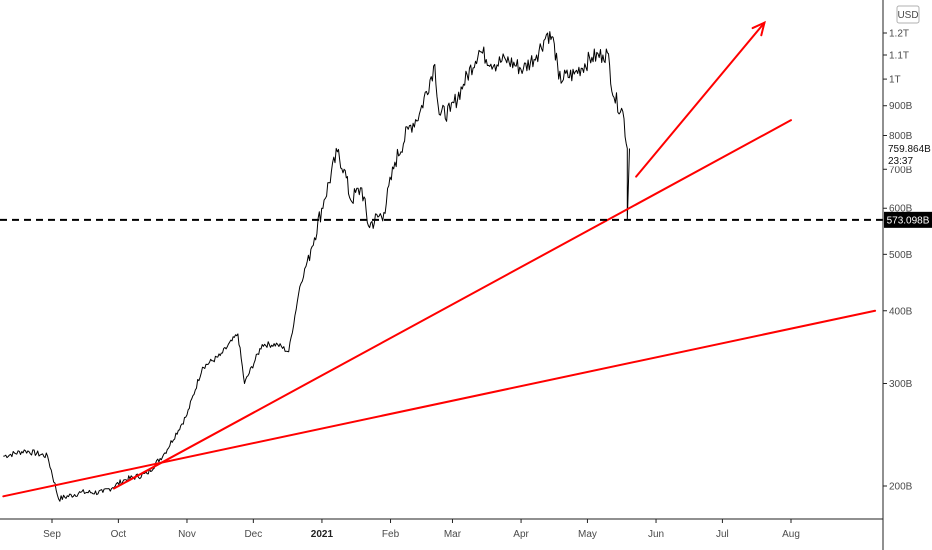 This screenshot has height=550, width=932. What do you see at coordinates (656, 534) in the screenshot?
I see `x-tick-label: Jun` at bounding box center [656, 534].